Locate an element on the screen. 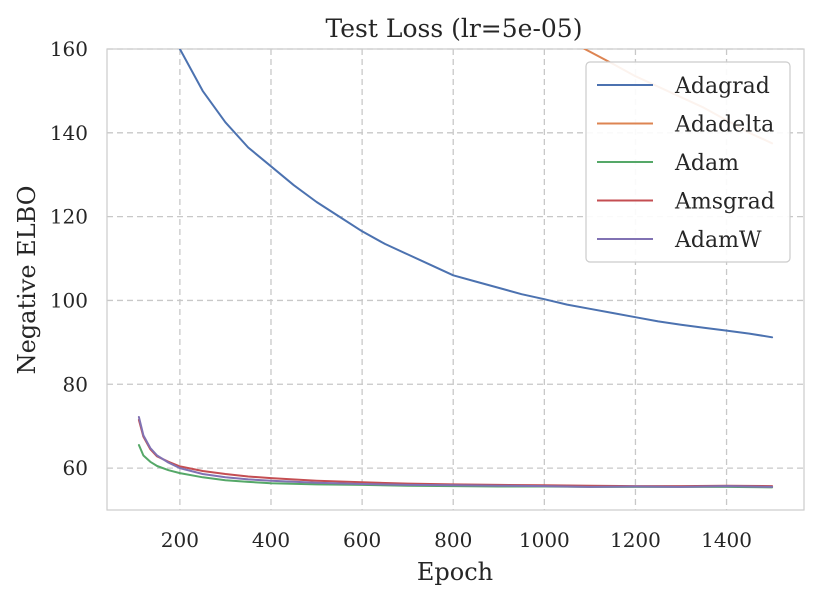  legend-label-adamw: AdamW is located at coordinates (718, 240).